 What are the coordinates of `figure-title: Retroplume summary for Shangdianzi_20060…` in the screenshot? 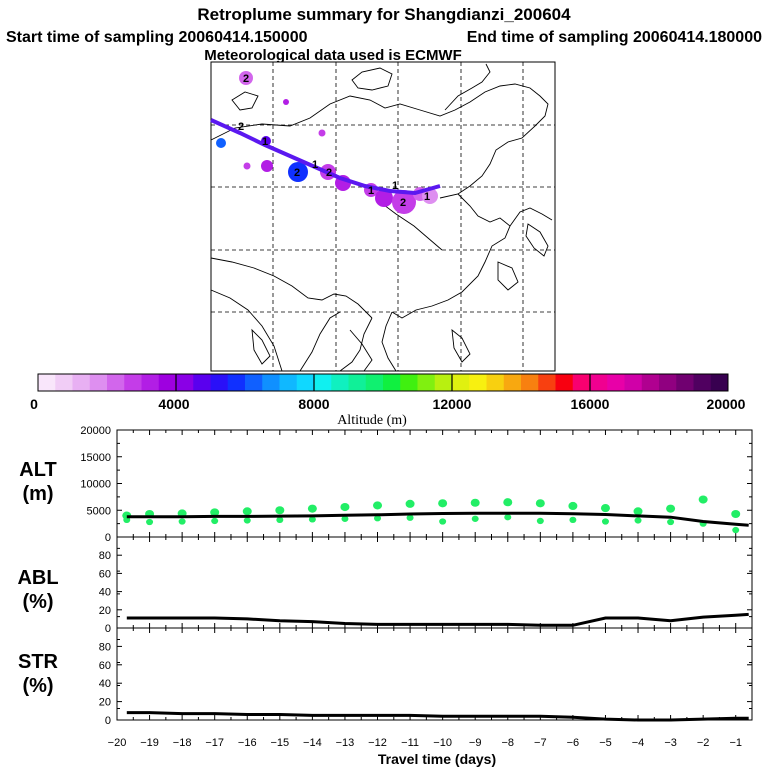 It's located at (384, 14).